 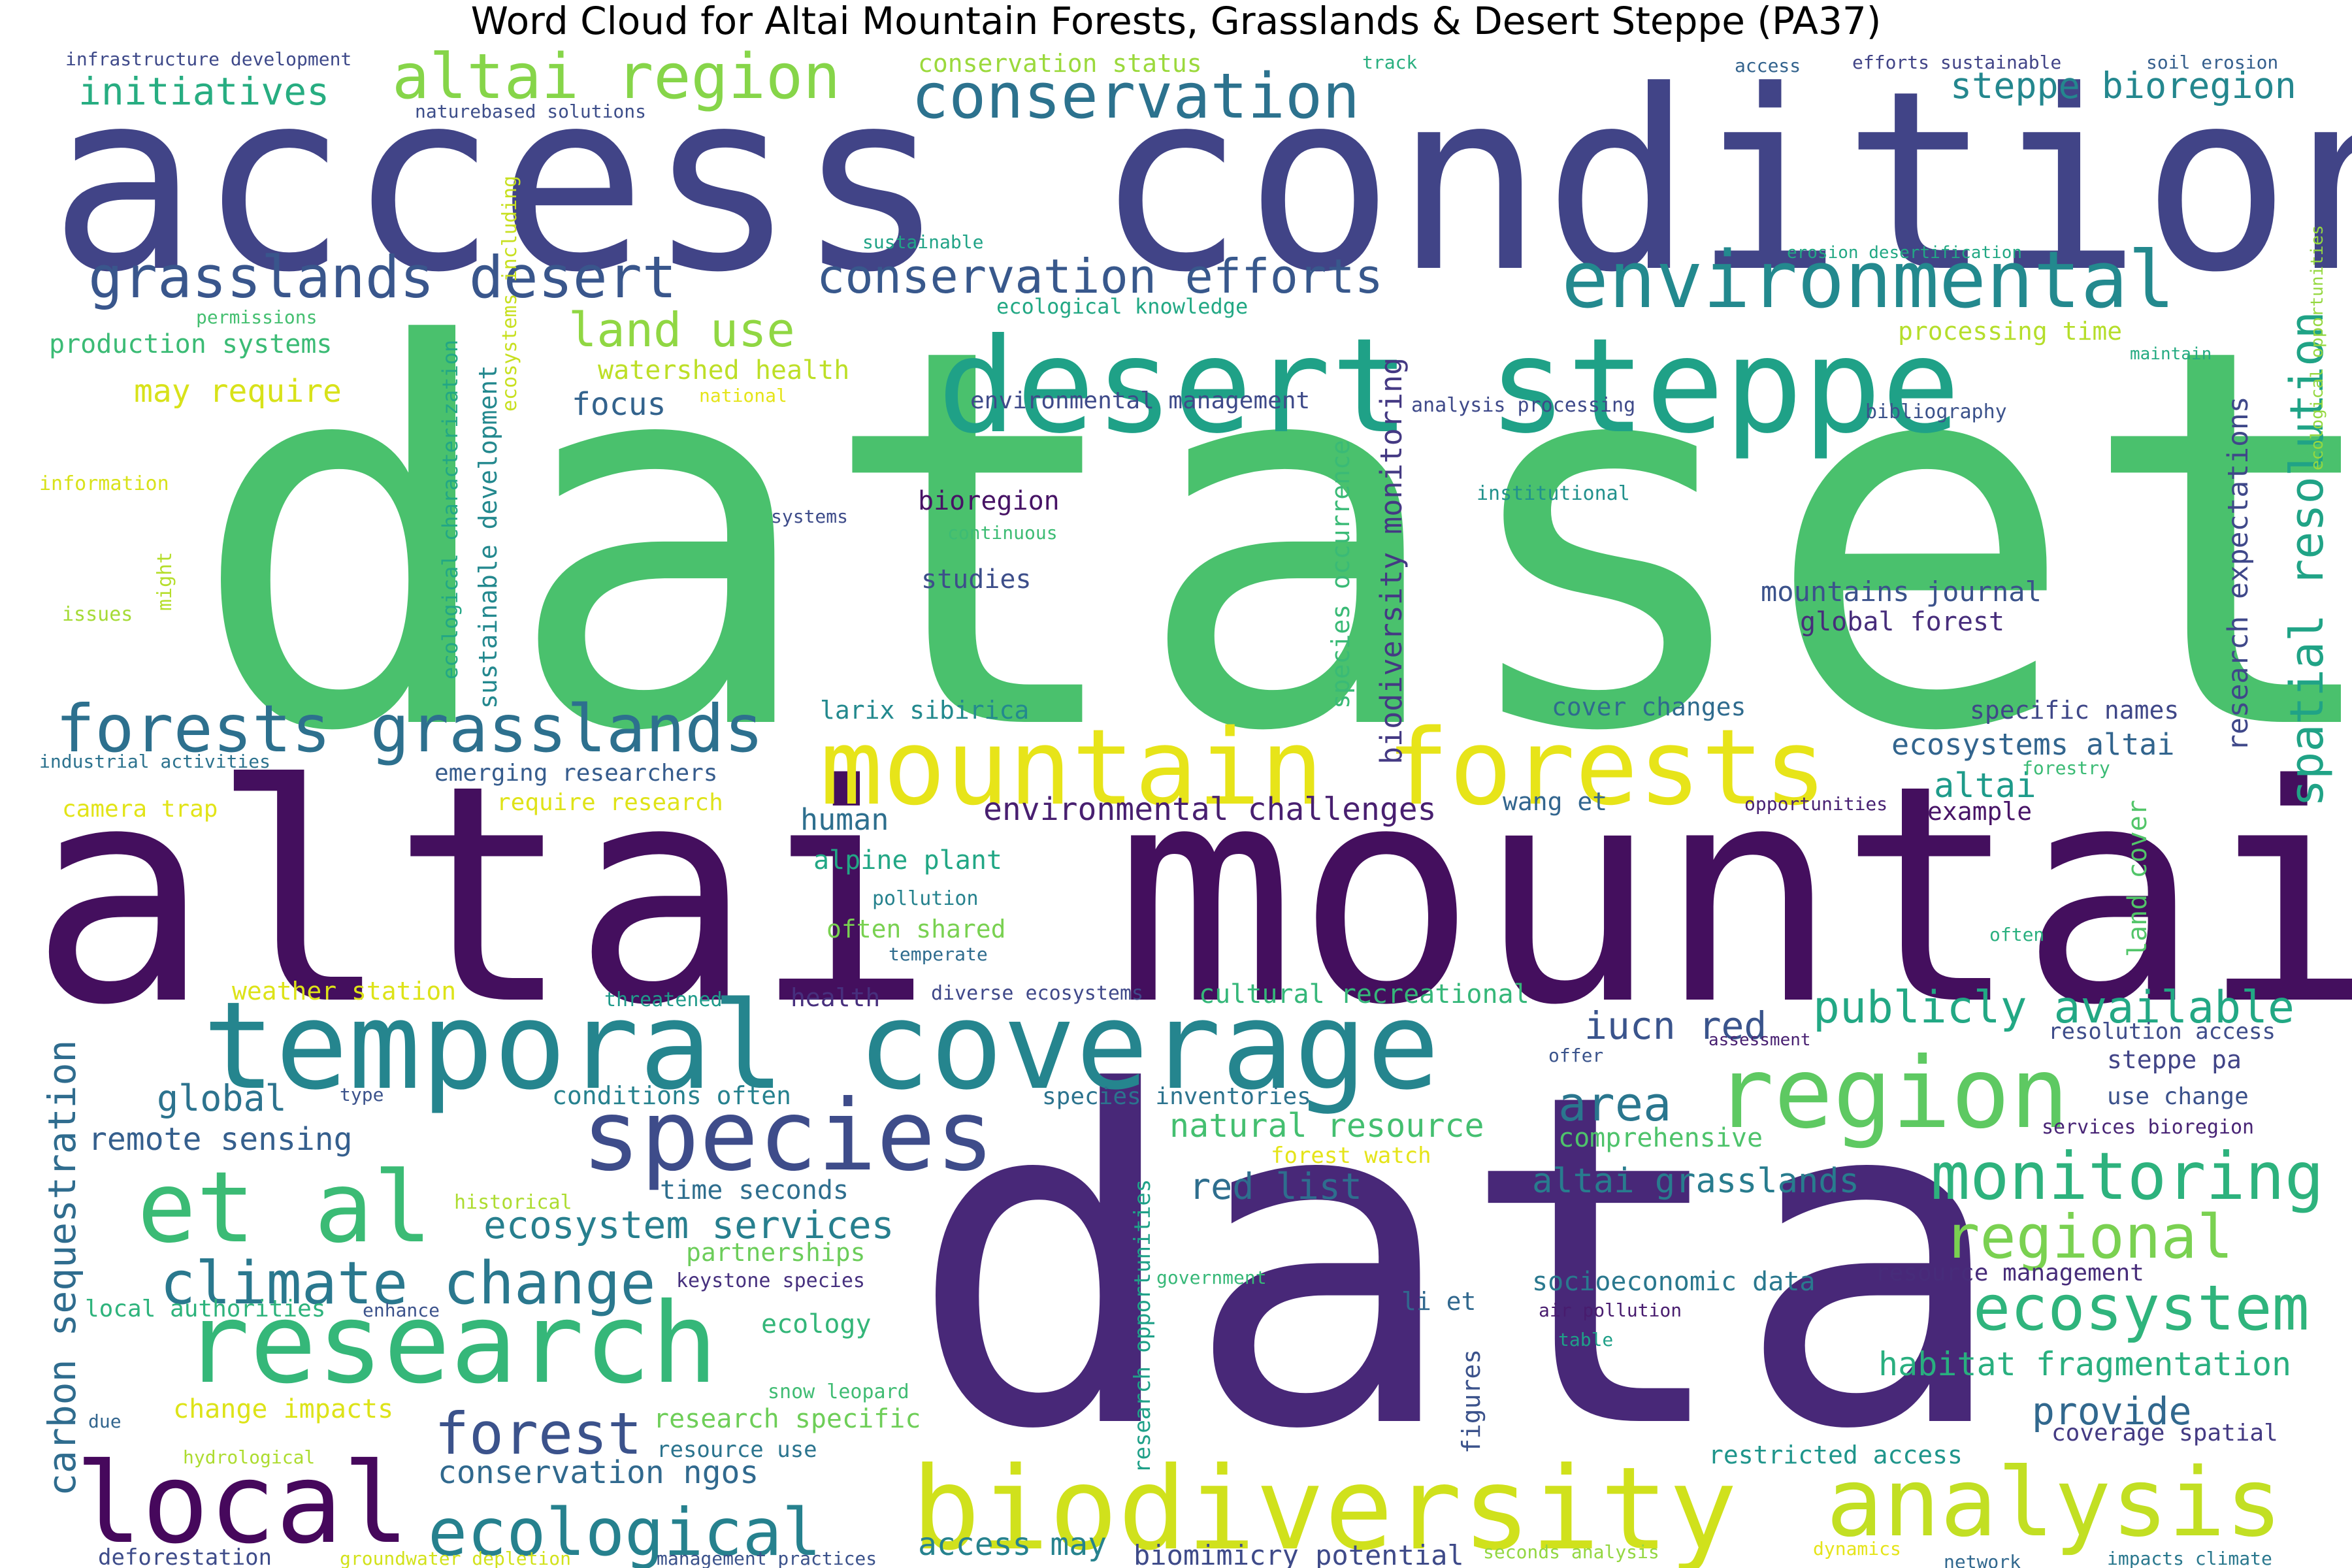 What do you see at coordinates (835, 997) in the screenshot?
I see `word-health: health` at bounding box center [835, 997].